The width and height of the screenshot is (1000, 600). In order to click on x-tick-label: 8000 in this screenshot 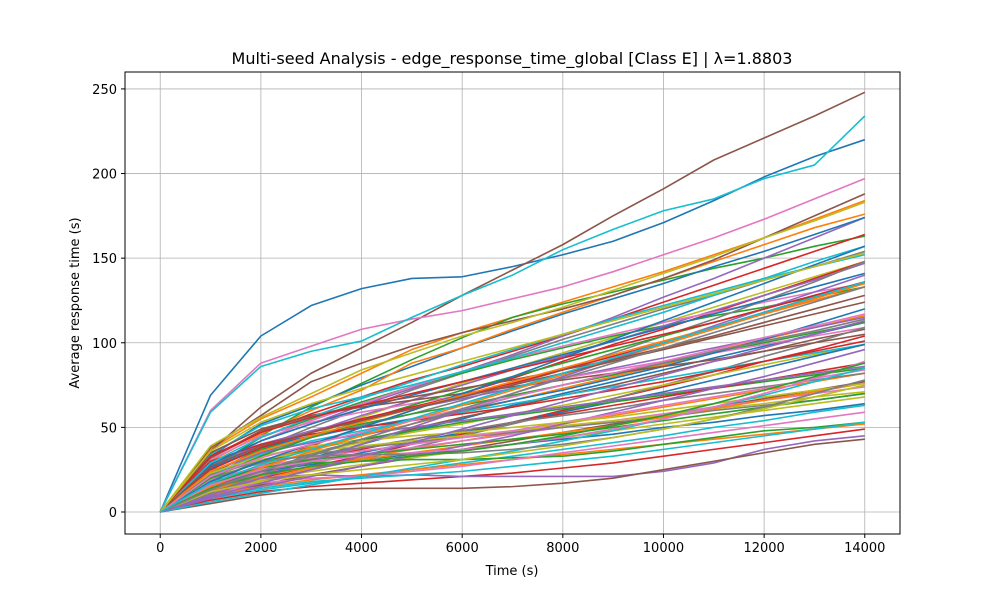, I will do `click(562, 548)`.